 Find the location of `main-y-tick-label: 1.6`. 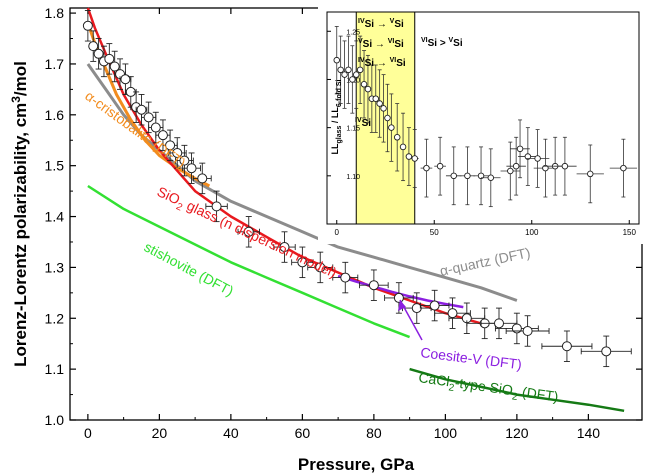

main-y-tick-label: 1.6 is located at coordinates (55, 115).